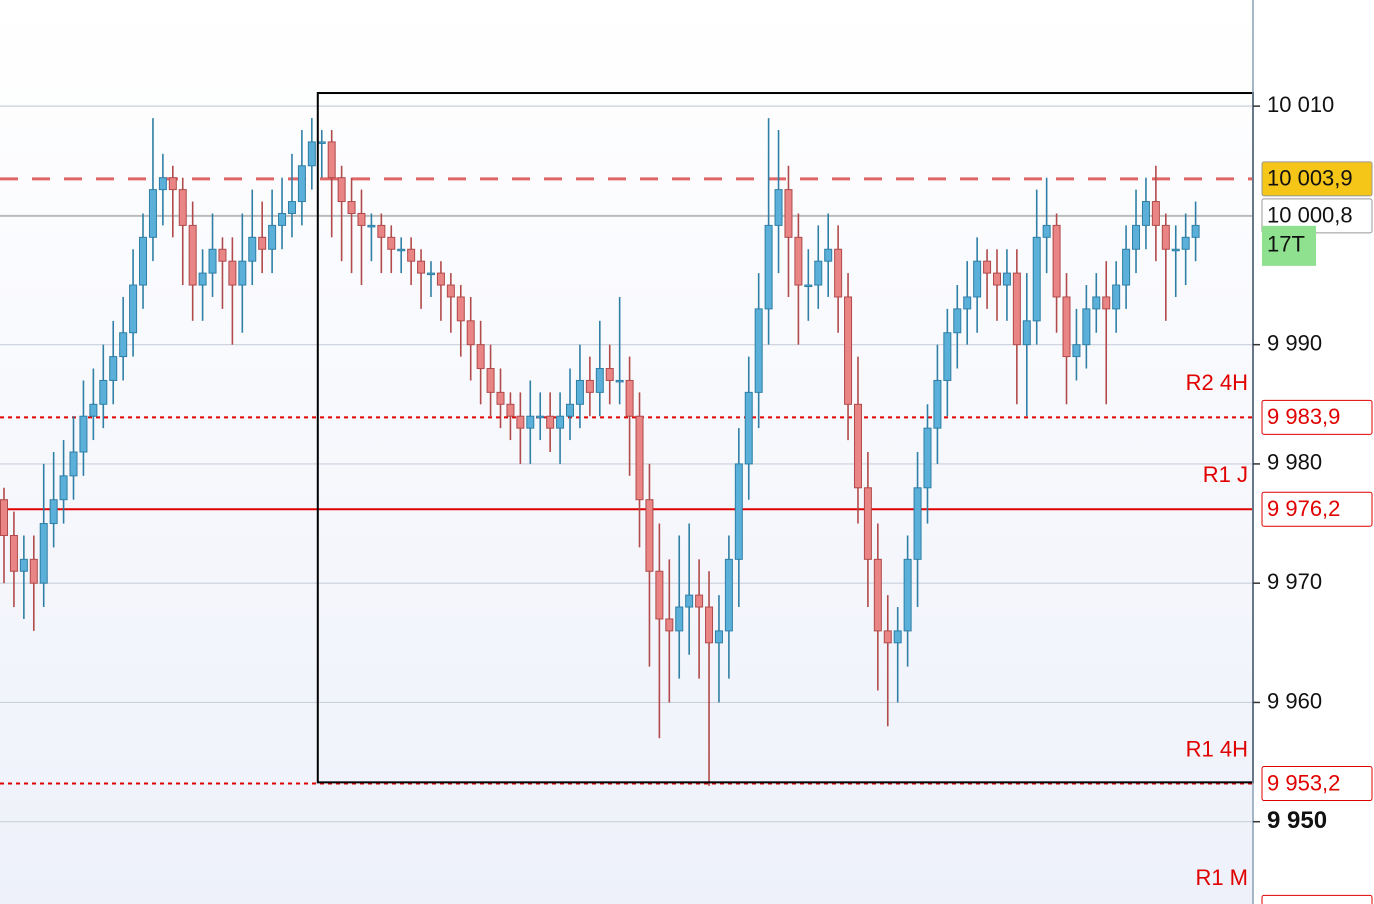 The image size is (1374, 904). What do you see at coordinates (1221, 877) in the screenshot?
I see `level-name: R1 M` at bounding box center [1221, 877].